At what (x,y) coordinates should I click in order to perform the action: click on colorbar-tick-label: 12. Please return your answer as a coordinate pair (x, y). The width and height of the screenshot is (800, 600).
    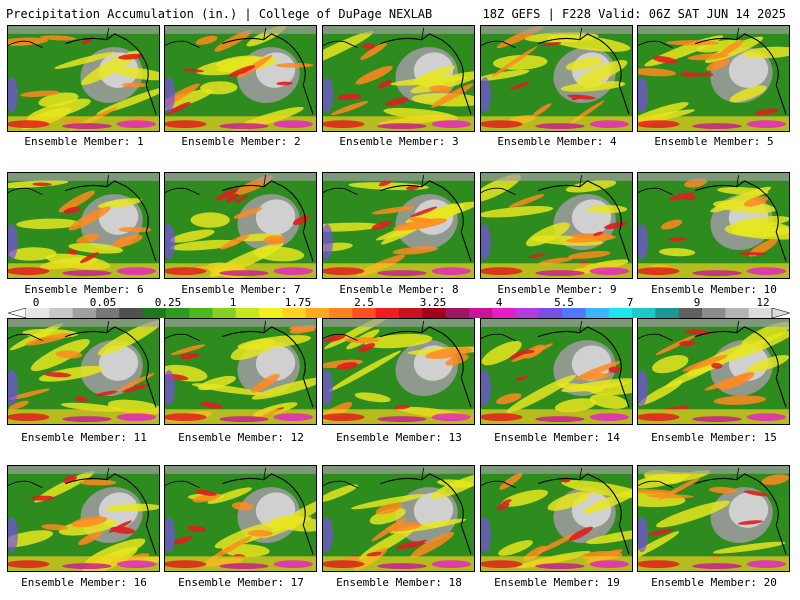
    Looking at the image, I should click on (763, 302).